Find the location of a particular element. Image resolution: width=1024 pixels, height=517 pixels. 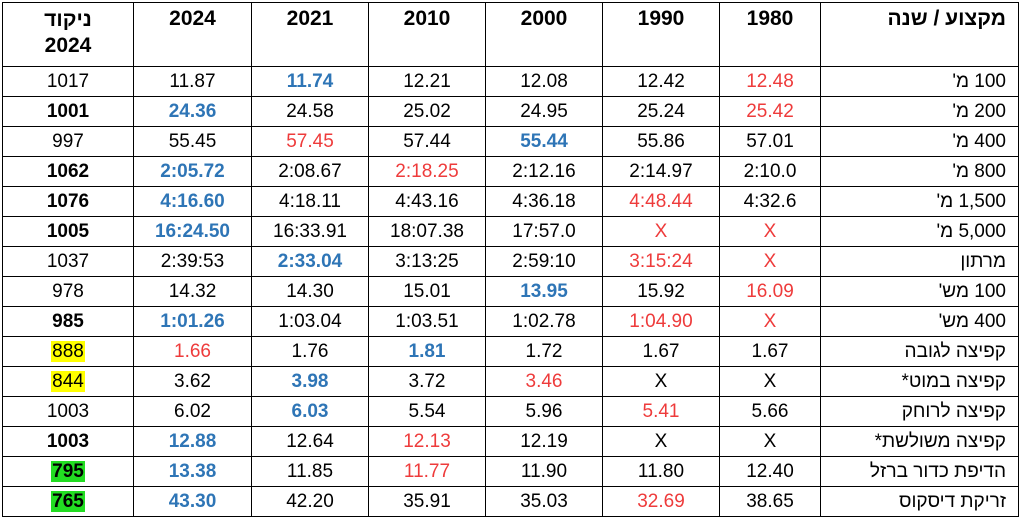

result-cell: 3.46 is located at coordinates (544, 381).